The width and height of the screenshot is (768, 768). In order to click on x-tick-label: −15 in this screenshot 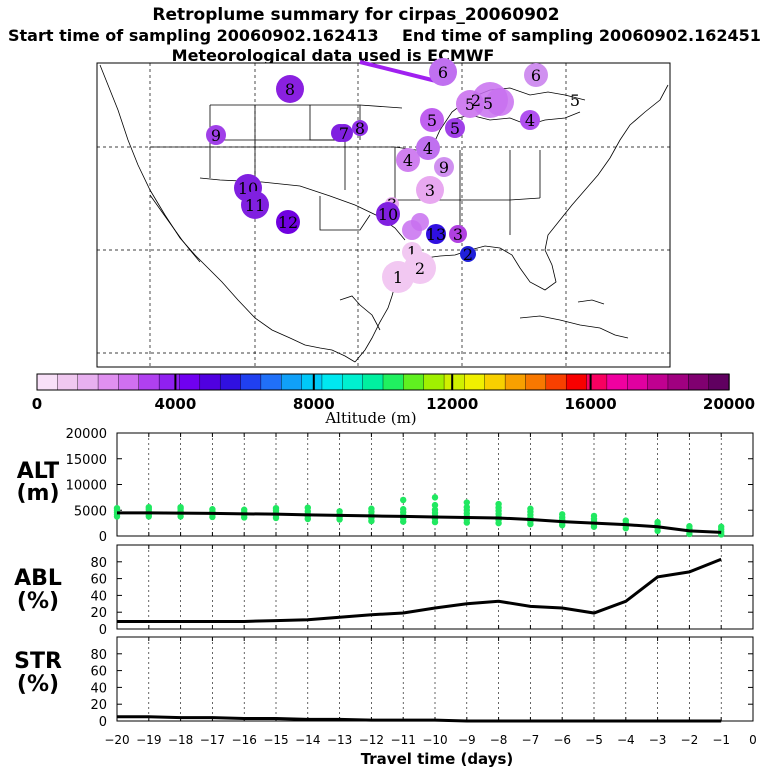, I will do `click(275, 740)`.